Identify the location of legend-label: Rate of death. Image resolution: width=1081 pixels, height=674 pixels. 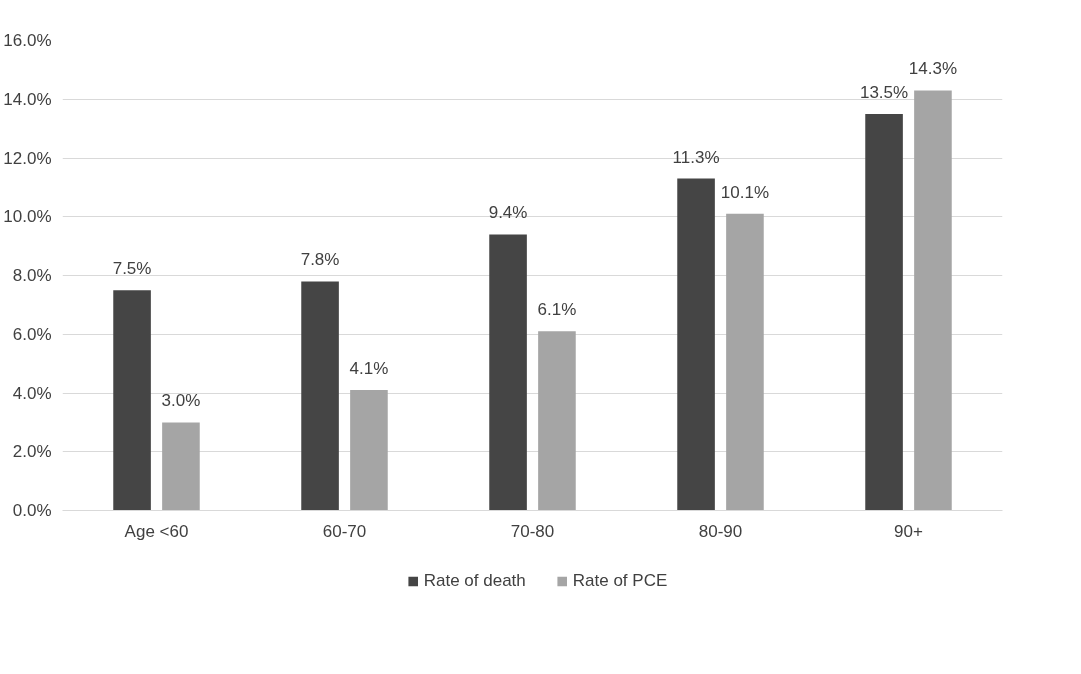
(474, 580).